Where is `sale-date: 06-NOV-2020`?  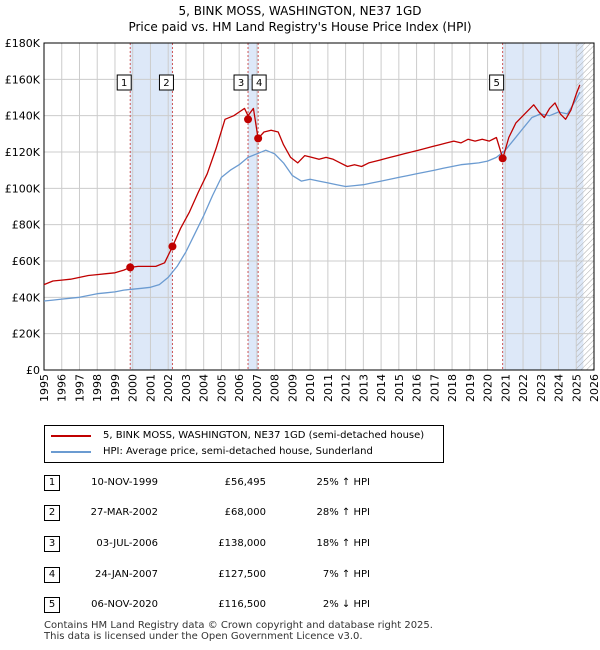
sale-date: 06-NOV-2020 is located at coordinates (124, 604).